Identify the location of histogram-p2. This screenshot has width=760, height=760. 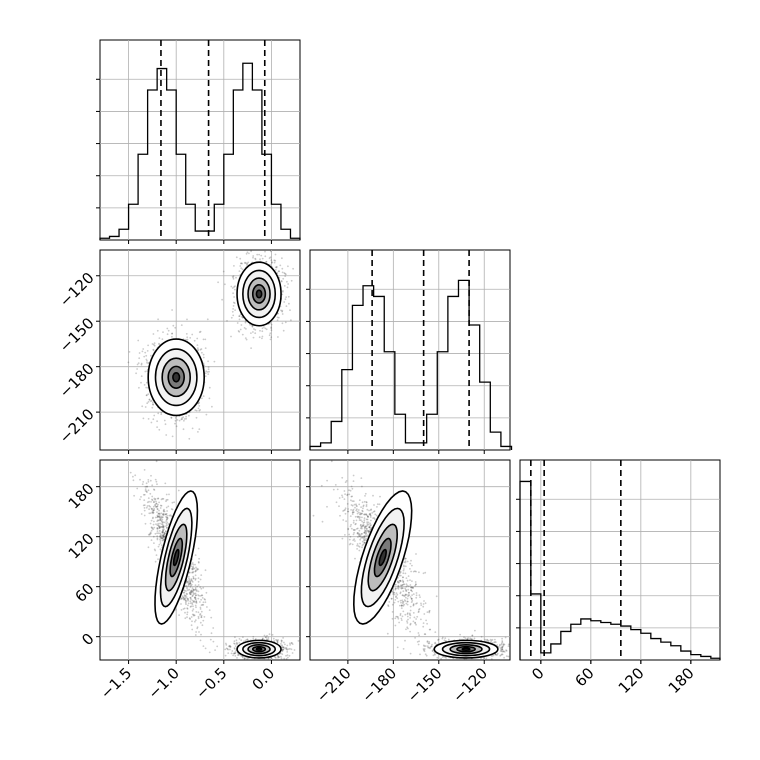
(618, 561).